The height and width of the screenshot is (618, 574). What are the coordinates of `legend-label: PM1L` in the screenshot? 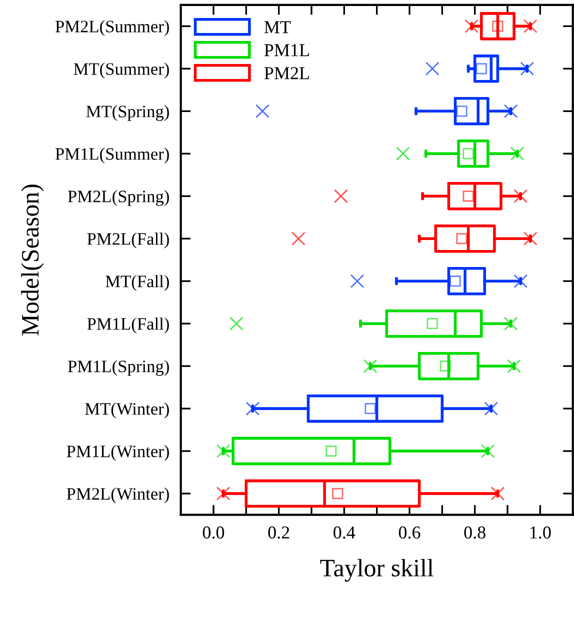 It's located at (286, 50).